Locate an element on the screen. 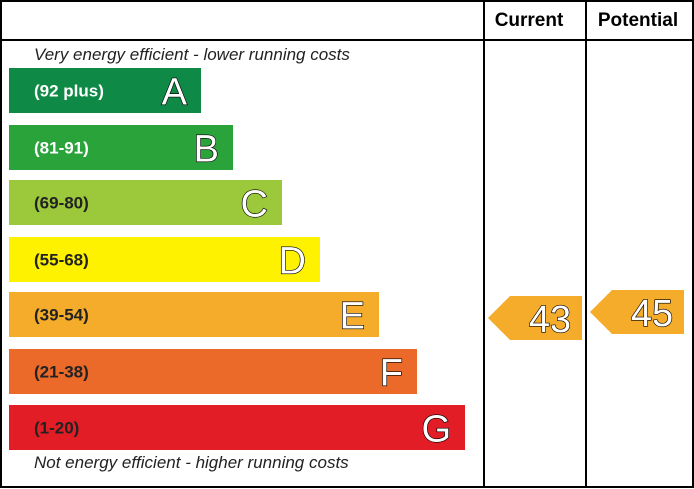 This screenshot has height=489, width=694. current-rating-value: 43 is located at coordinates (550, 320).